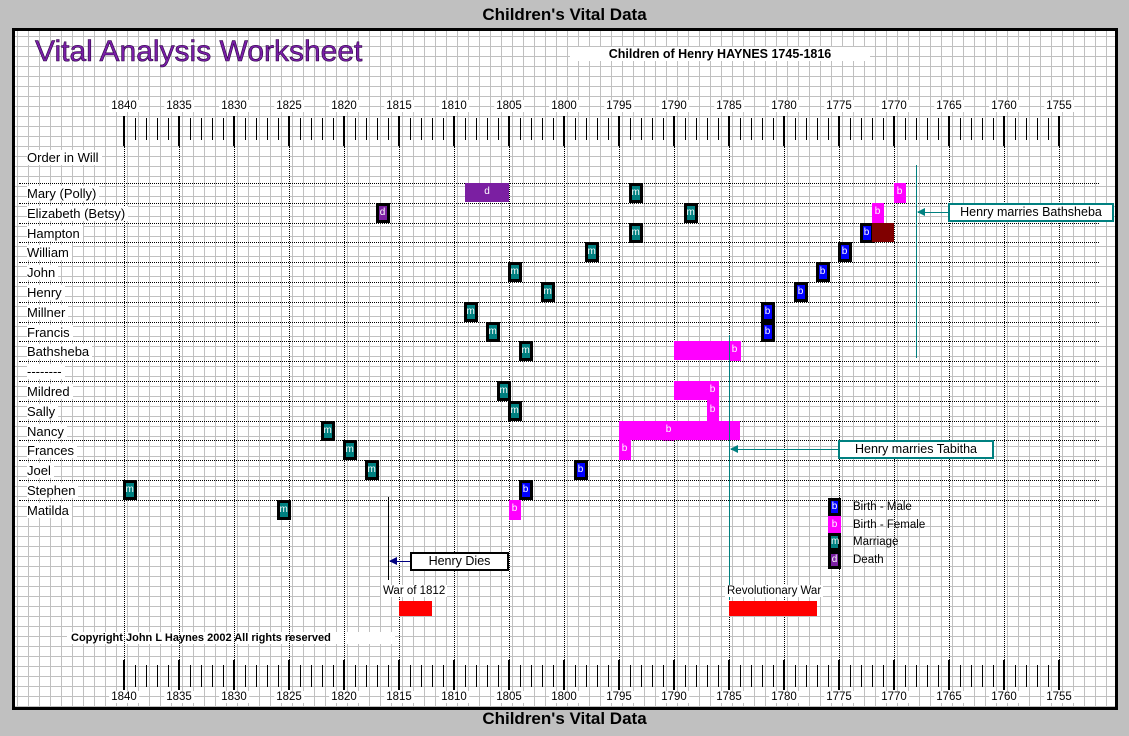  I want to click on legend-swatch-d: d, so click(834, 559).